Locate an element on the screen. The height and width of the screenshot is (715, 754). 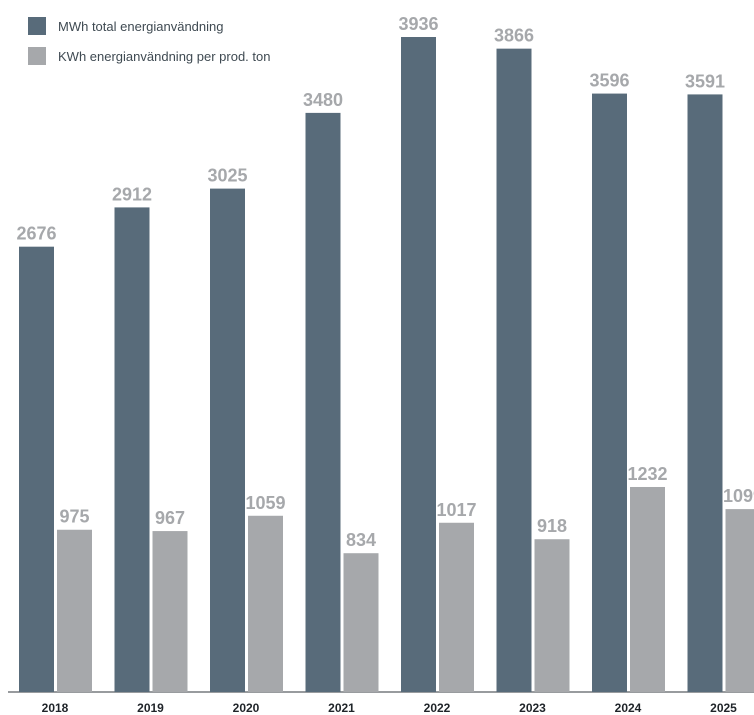
bar-mwh-total-2024 is located at coordinates (609, 393).